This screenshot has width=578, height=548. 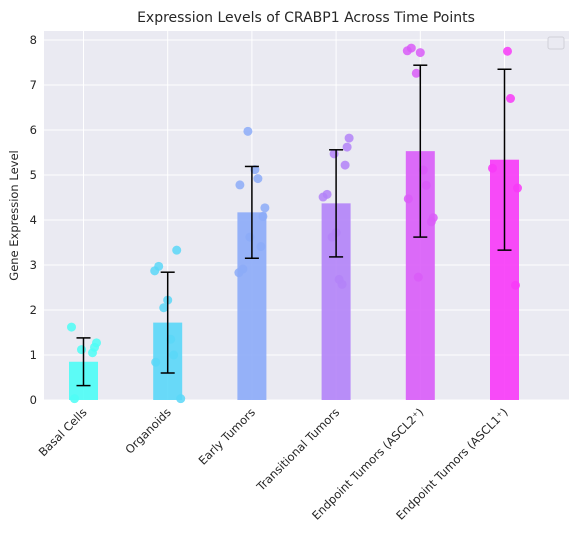 I want to click on y-tick-label: 5, so click(x=33, y=175).